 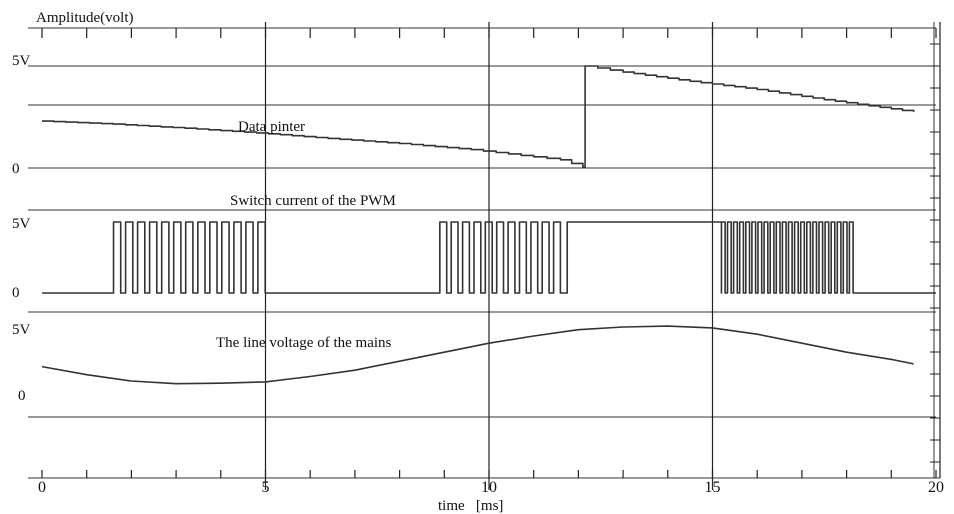 I want to click on level-label-5v-3: 5V, so click(x=21, y=330).